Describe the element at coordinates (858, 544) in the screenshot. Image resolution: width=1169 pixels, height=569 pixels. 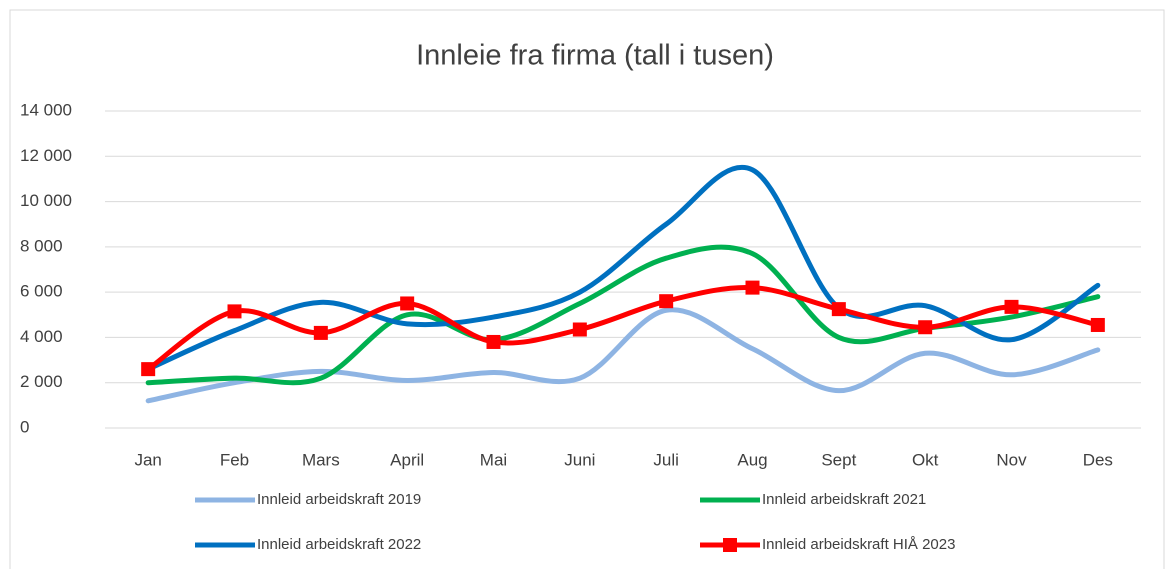
I see `legend-label: Innleid arbeidskraft HIÅ 2023` at that location.